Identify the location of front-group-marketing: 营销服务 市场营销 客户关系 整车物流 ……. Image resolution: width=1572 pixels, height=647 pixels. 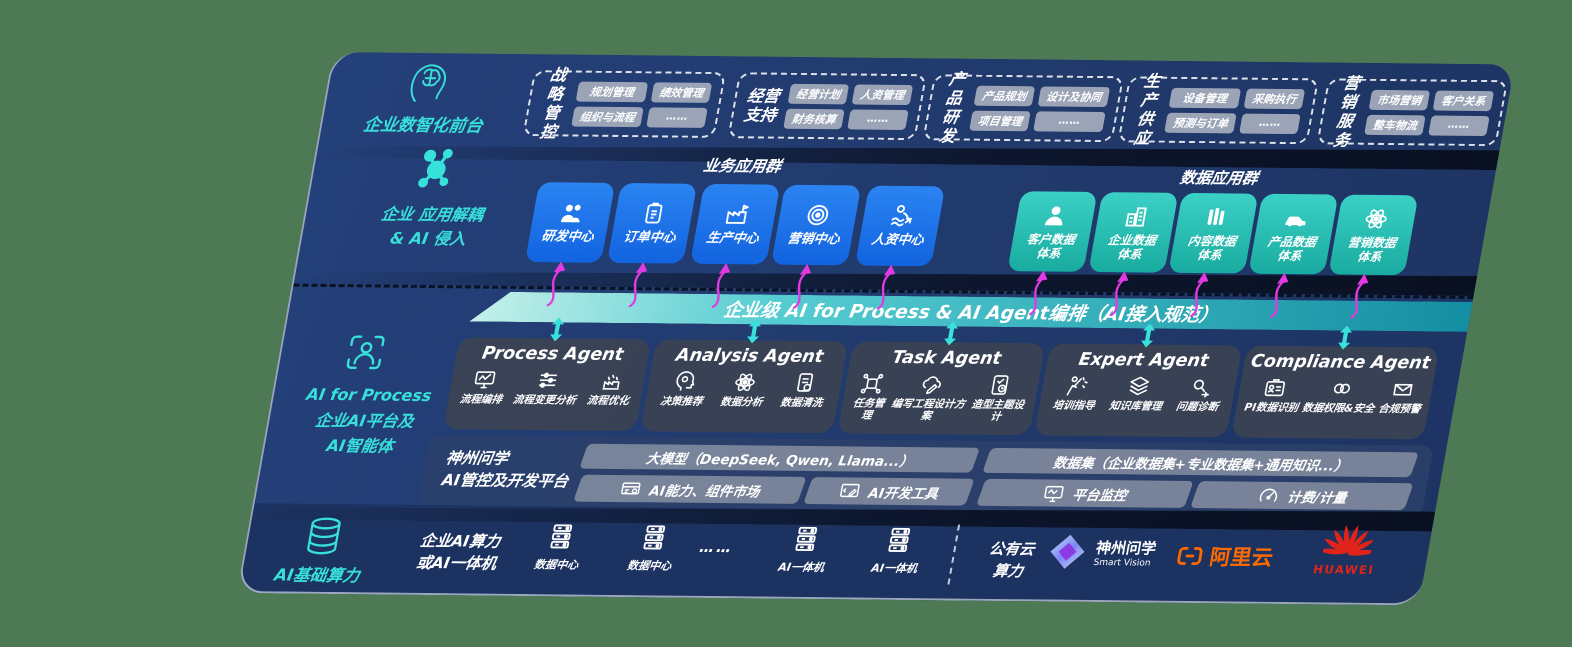
(1412, 111).